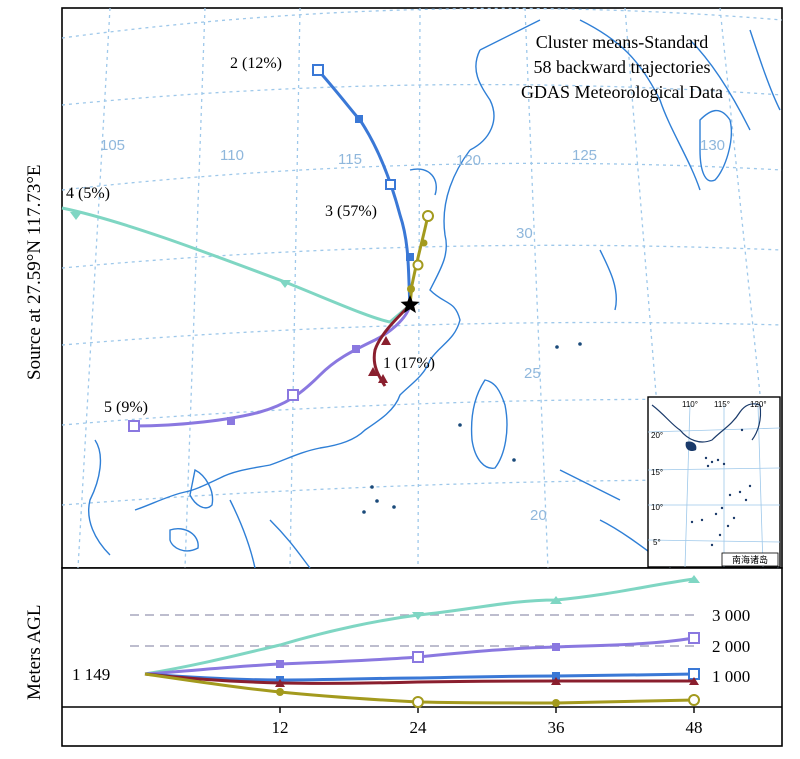 Image resolution: width=800 pixels, height=759 pixels. I want to click on y-label-2000: 2 000, so click(731, 646).